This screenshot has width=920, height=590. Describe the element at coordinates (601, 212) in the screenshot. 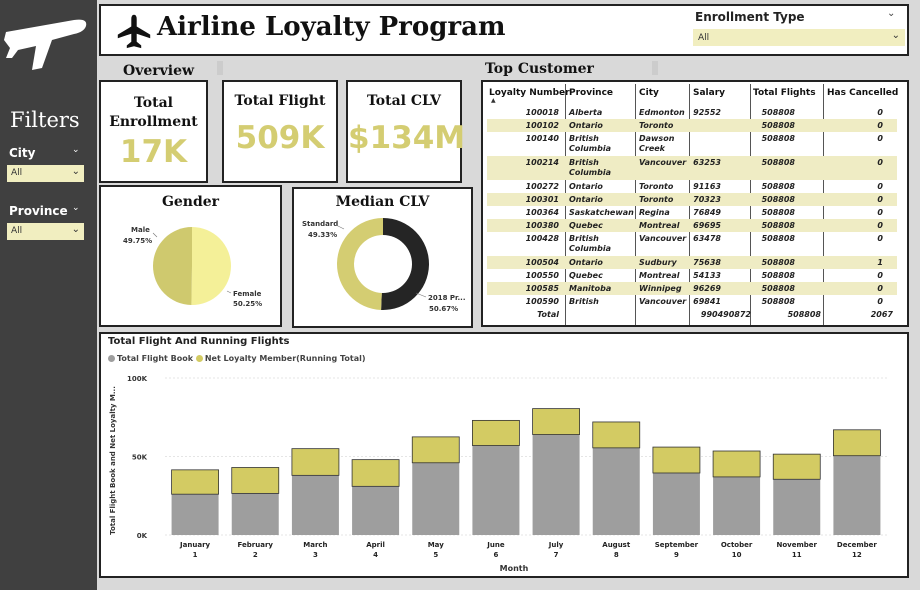

I see `cell-province: Saskatchewan` at that location.